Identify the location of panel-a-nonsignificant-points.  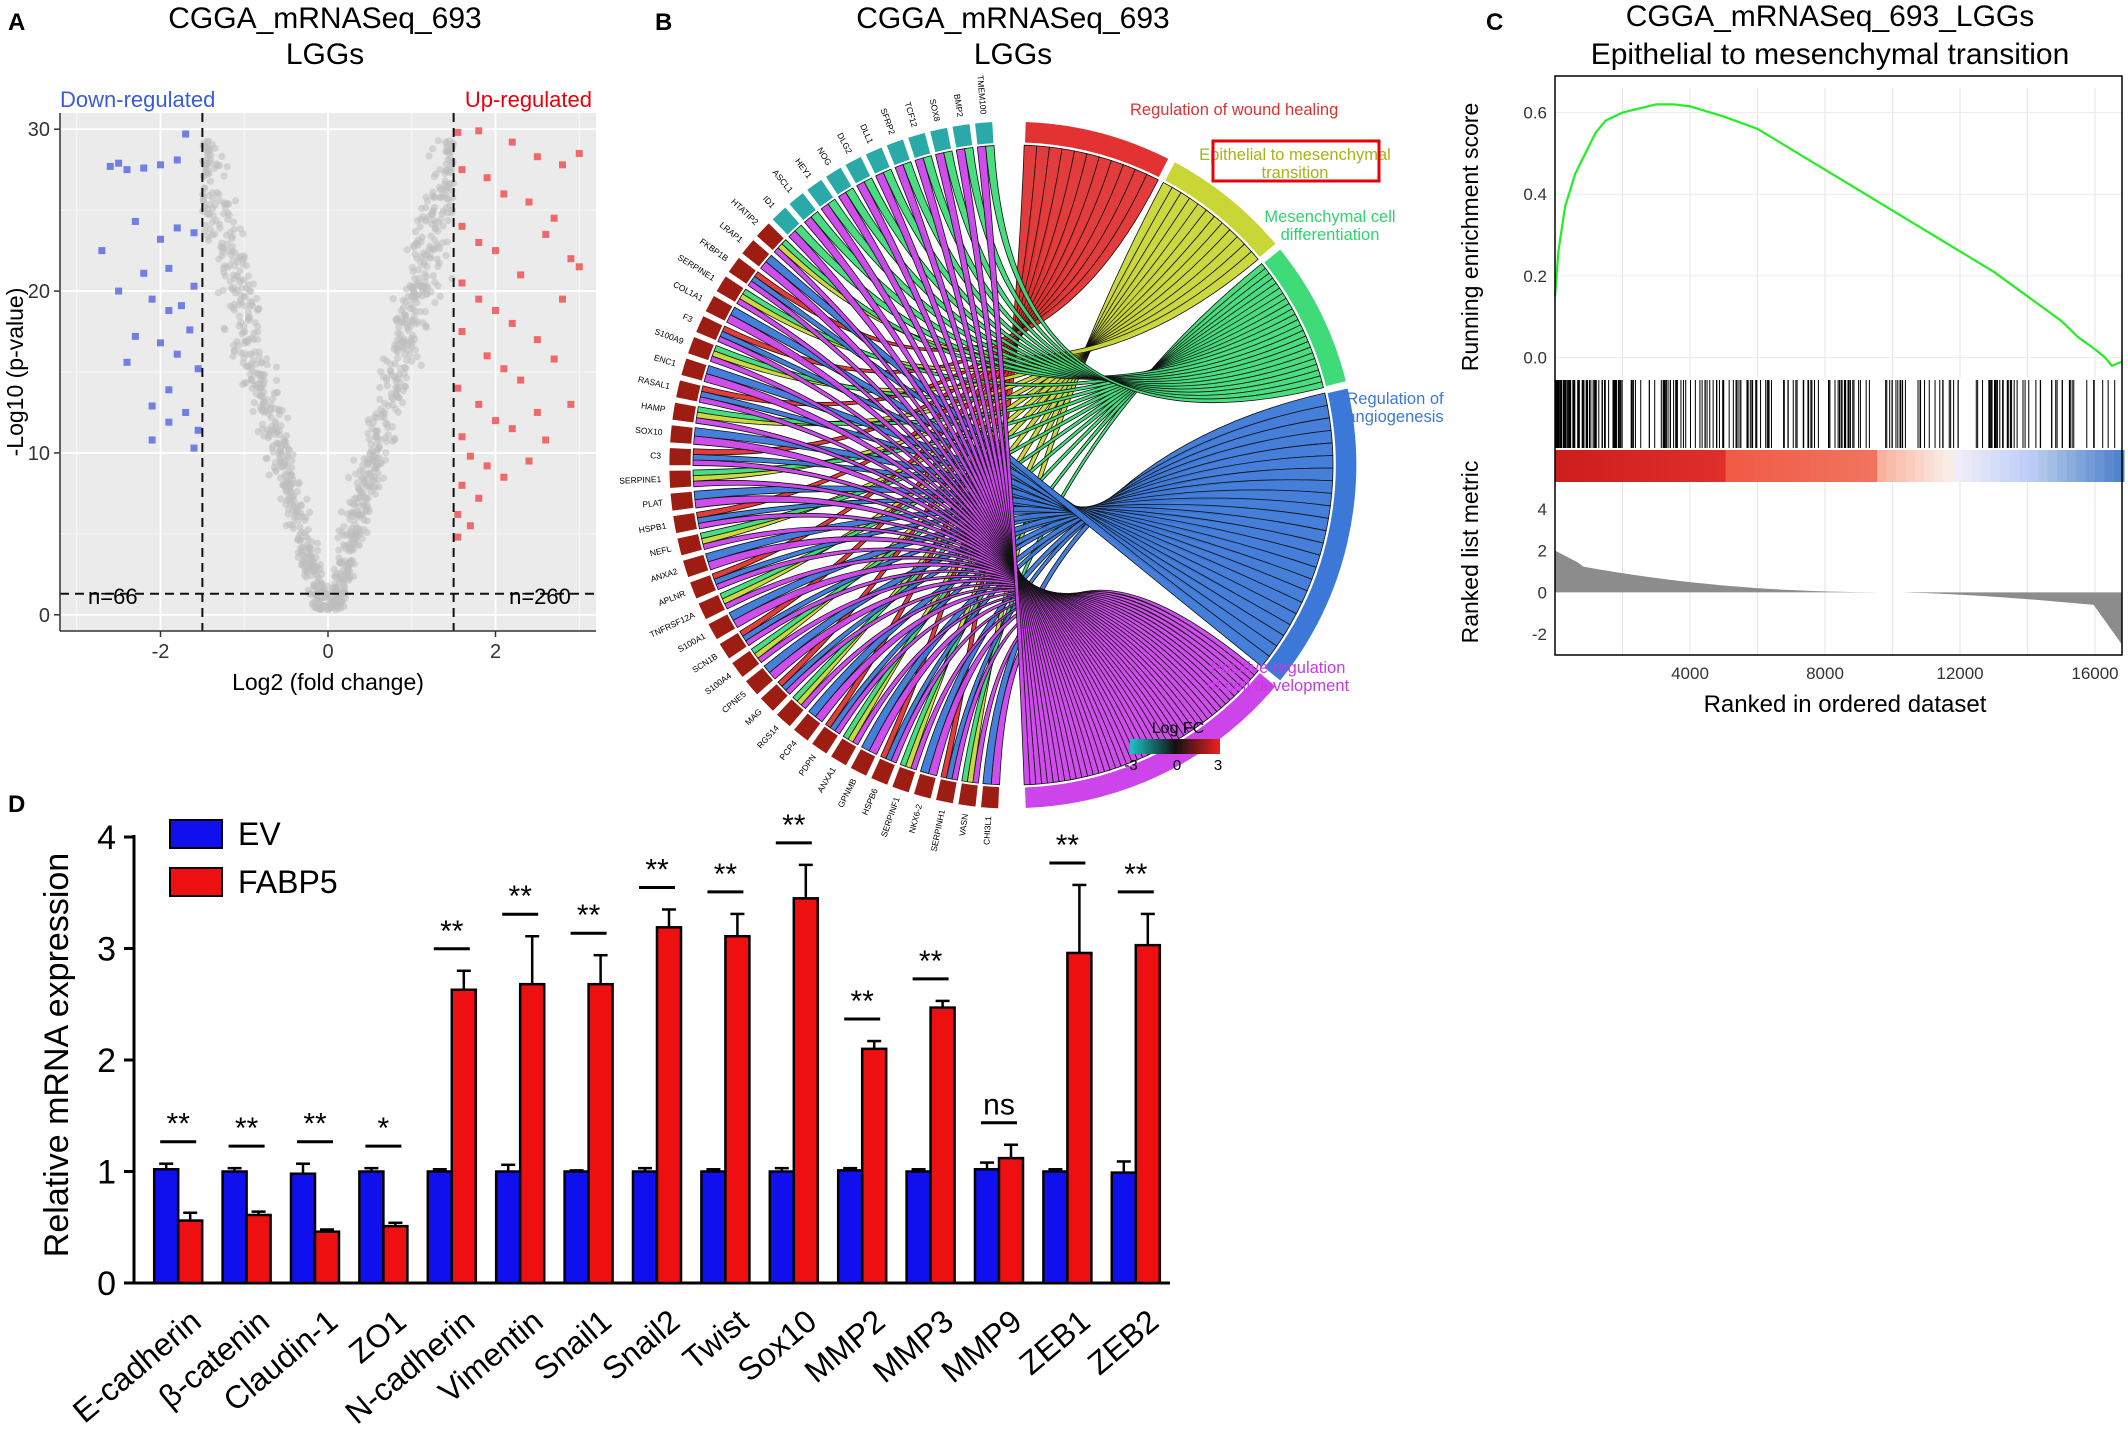
(328, 375).